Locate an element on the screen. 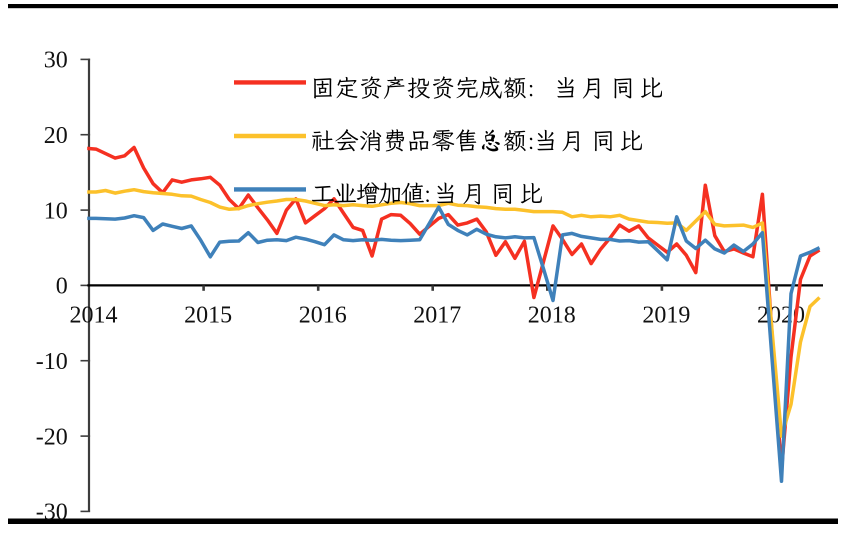 This screenshot has height=535, width=844. svg-text: 2017 is located at coordinates (437, 316).